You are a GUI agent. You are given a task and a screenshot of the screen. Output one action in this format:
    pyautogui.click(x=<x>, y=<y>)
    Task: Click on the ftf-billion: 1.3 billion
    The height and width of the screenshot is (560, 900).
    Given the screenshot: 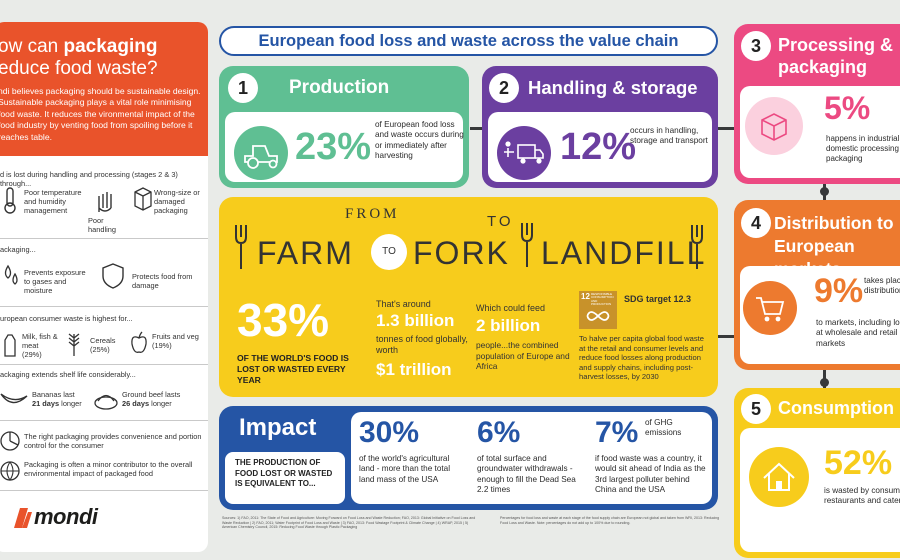 What is the action you would take?
    pyautogui.click(x=415, y=320)
    